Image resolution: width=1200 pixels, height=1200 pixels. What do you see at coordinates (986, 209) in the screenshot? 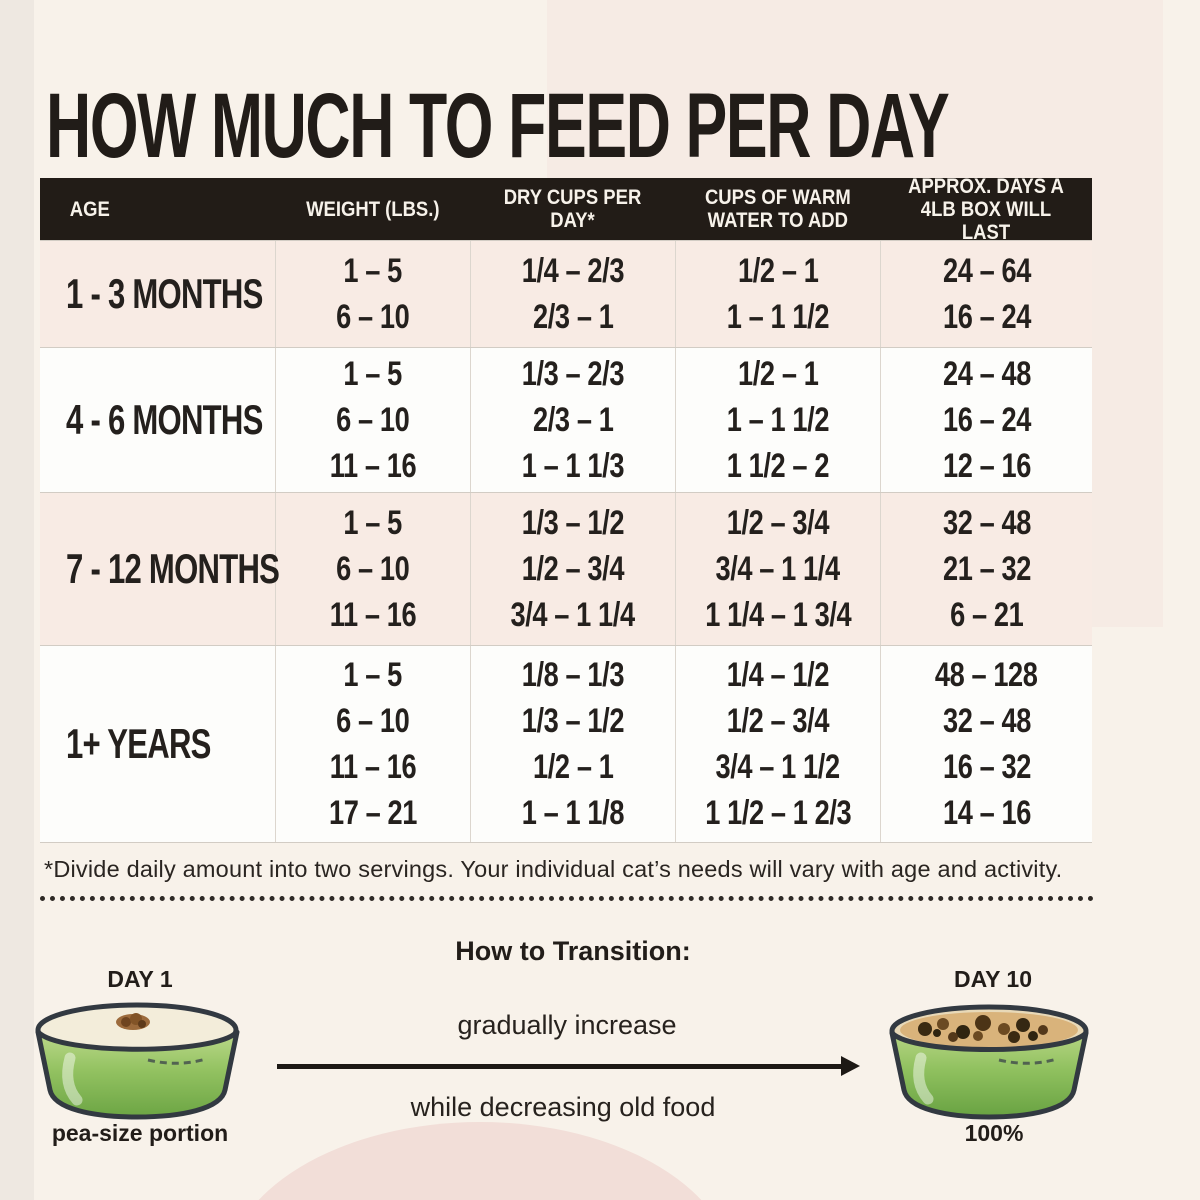
I see `header-cell-days-box-lasts: APPROX. DAYS A 4LB BOX WILL LAST` at bounding box center [986, 209].